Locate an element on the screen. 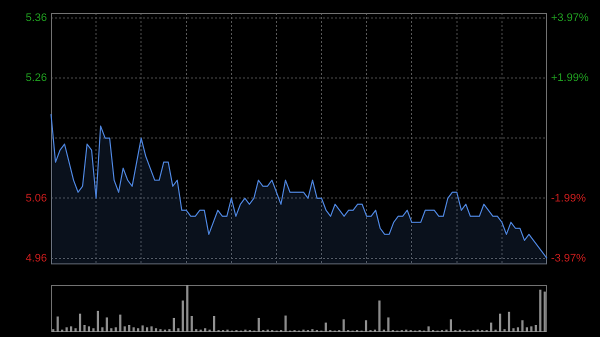  y-tick-label: 5.26 is located at coordinates (36, 78).